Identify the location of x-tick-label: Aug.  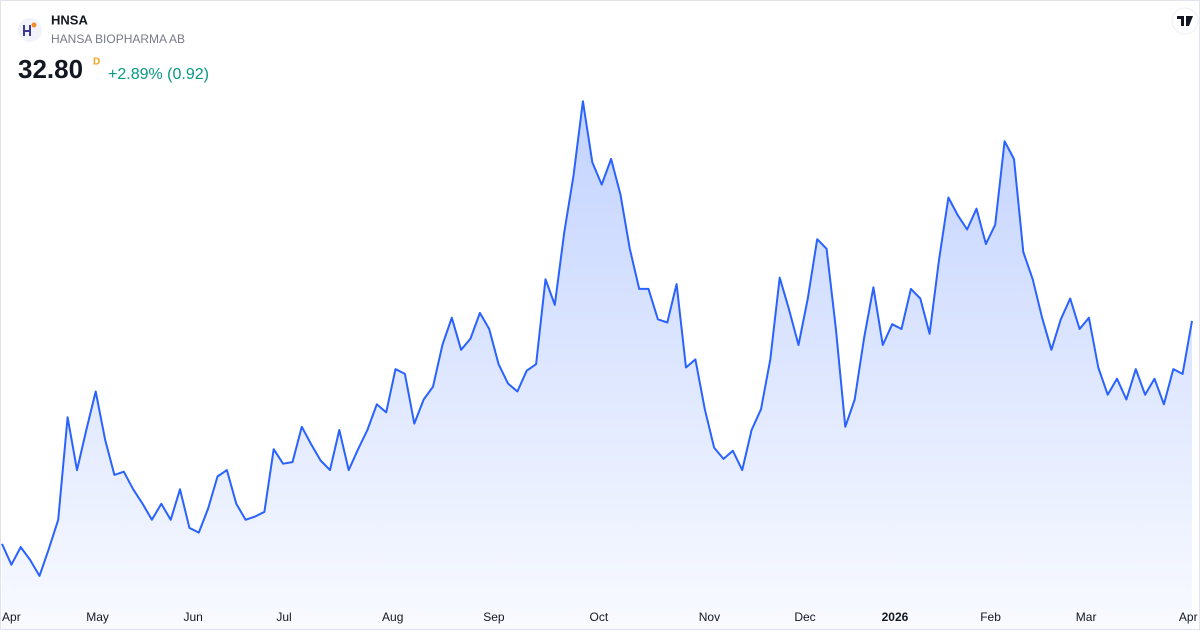
(392, 617).